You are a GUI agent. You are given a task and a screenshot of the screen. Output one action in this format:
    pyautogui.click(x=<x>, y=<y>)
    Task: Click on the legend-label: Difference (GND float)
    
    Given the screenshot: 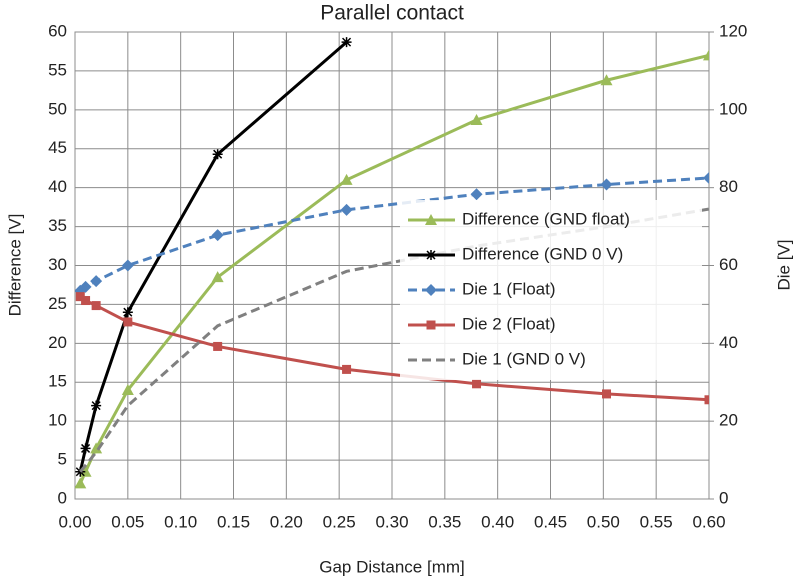 What is the action you would take?
    pyautogui.click(x=546, y=218)
    